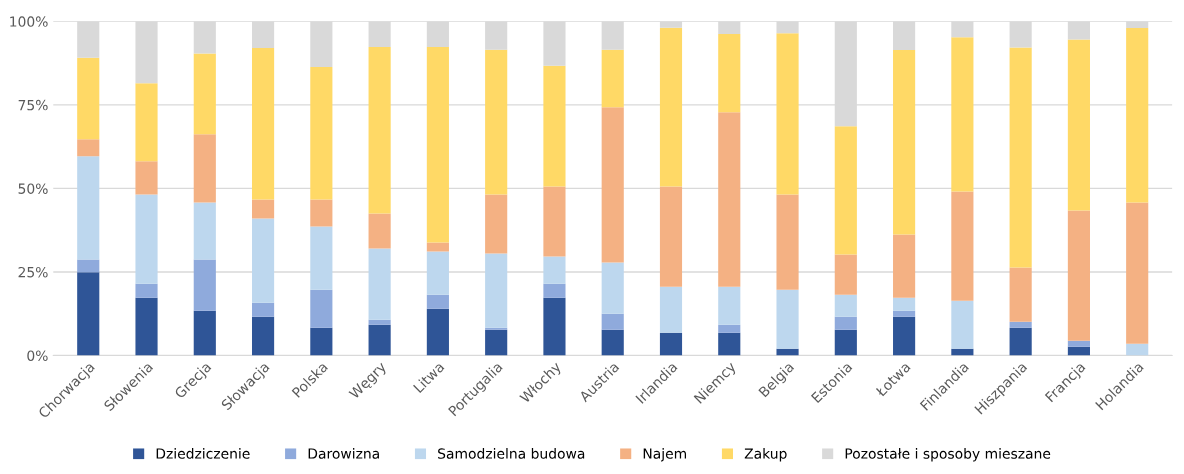 This screenshot has height=474, width=1184. I want to click on y-tick-label: 0%, so click(37, 355).